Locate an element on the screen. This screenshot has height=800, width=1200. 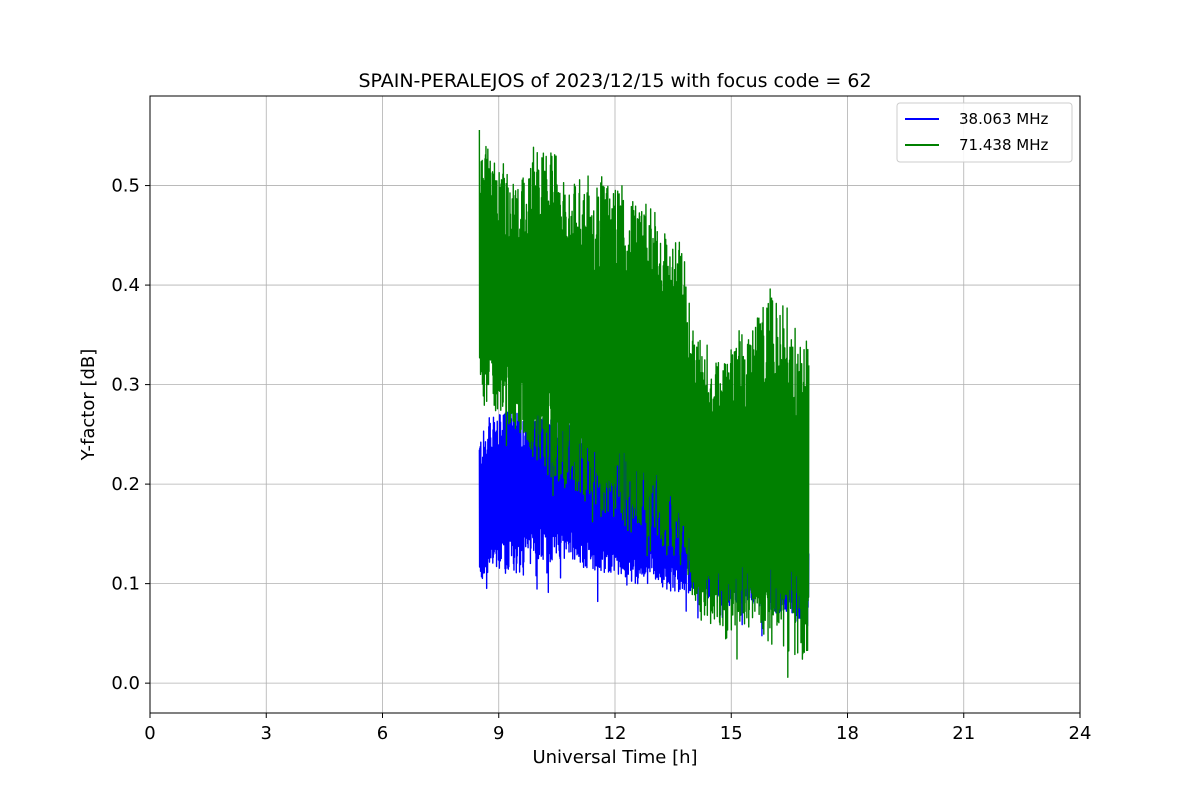
legend-label: 38.063 MHz is located at coordinates (1003, 119).